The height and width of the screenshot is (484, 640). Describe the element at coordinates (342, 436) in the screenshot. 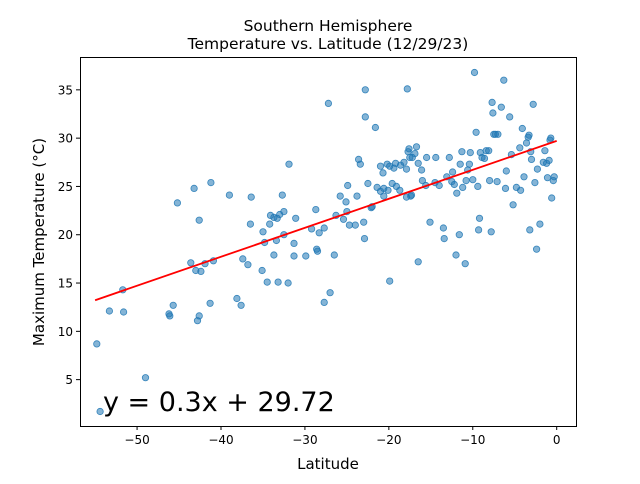

I see `x-axis-ticks: −50 −40 −30 −20 −10 0` at that location.